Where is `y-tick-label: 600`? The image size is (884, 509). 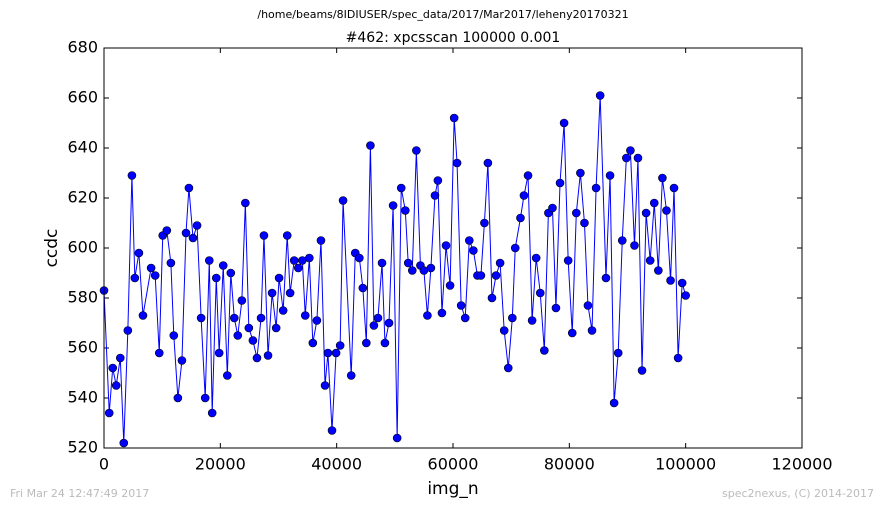
y-tick-label: 600 is located at coordinates (82, 247).